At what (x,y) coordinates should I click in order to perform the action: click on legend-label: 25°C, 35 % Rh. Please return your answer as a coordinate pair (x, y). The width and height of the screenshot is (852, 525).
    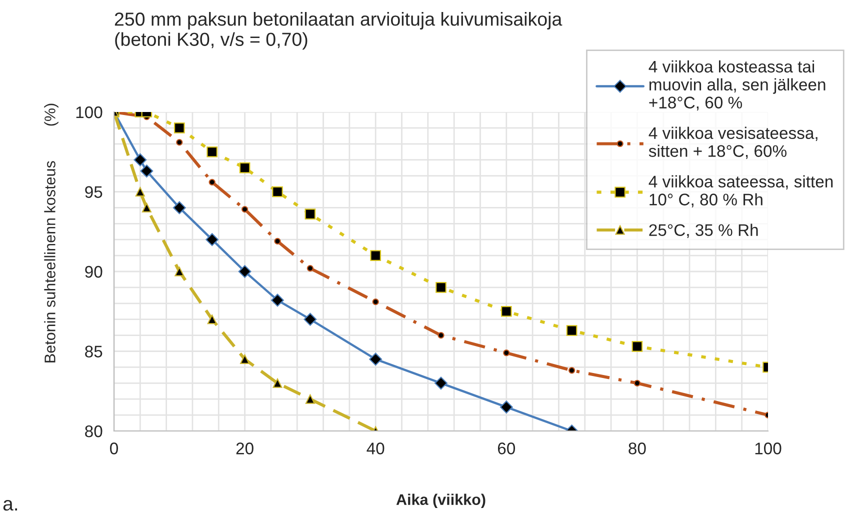
    Looking at the image, I should click on (703, 231).